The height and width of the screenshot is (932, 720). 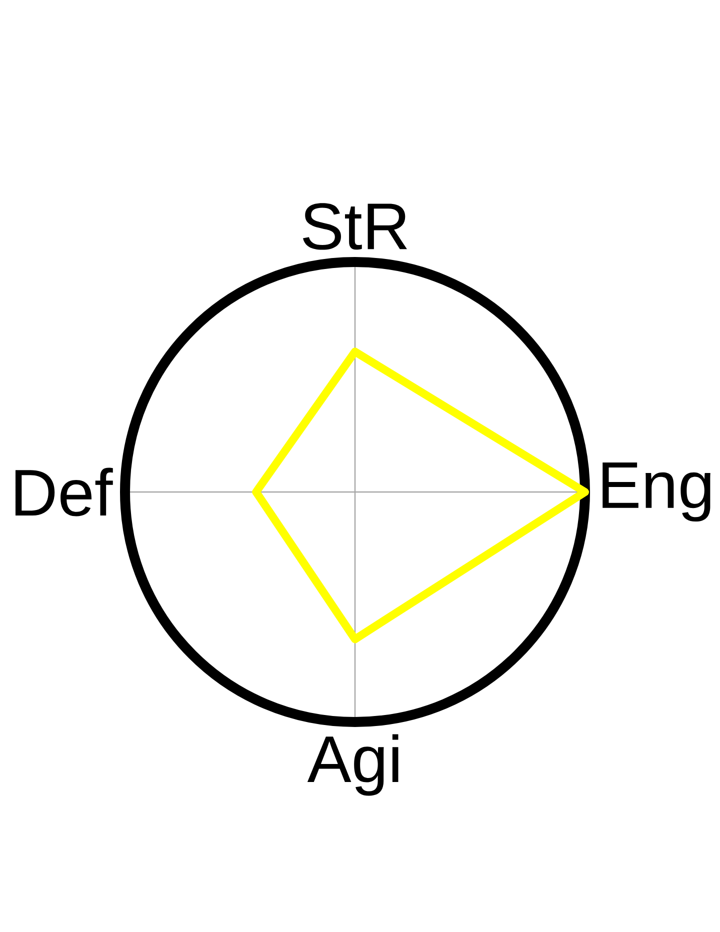 What do you see at coordinates (352, 765) in the screenshot?
I see `spoke-label: Agi` at bounding box center [352, 765].